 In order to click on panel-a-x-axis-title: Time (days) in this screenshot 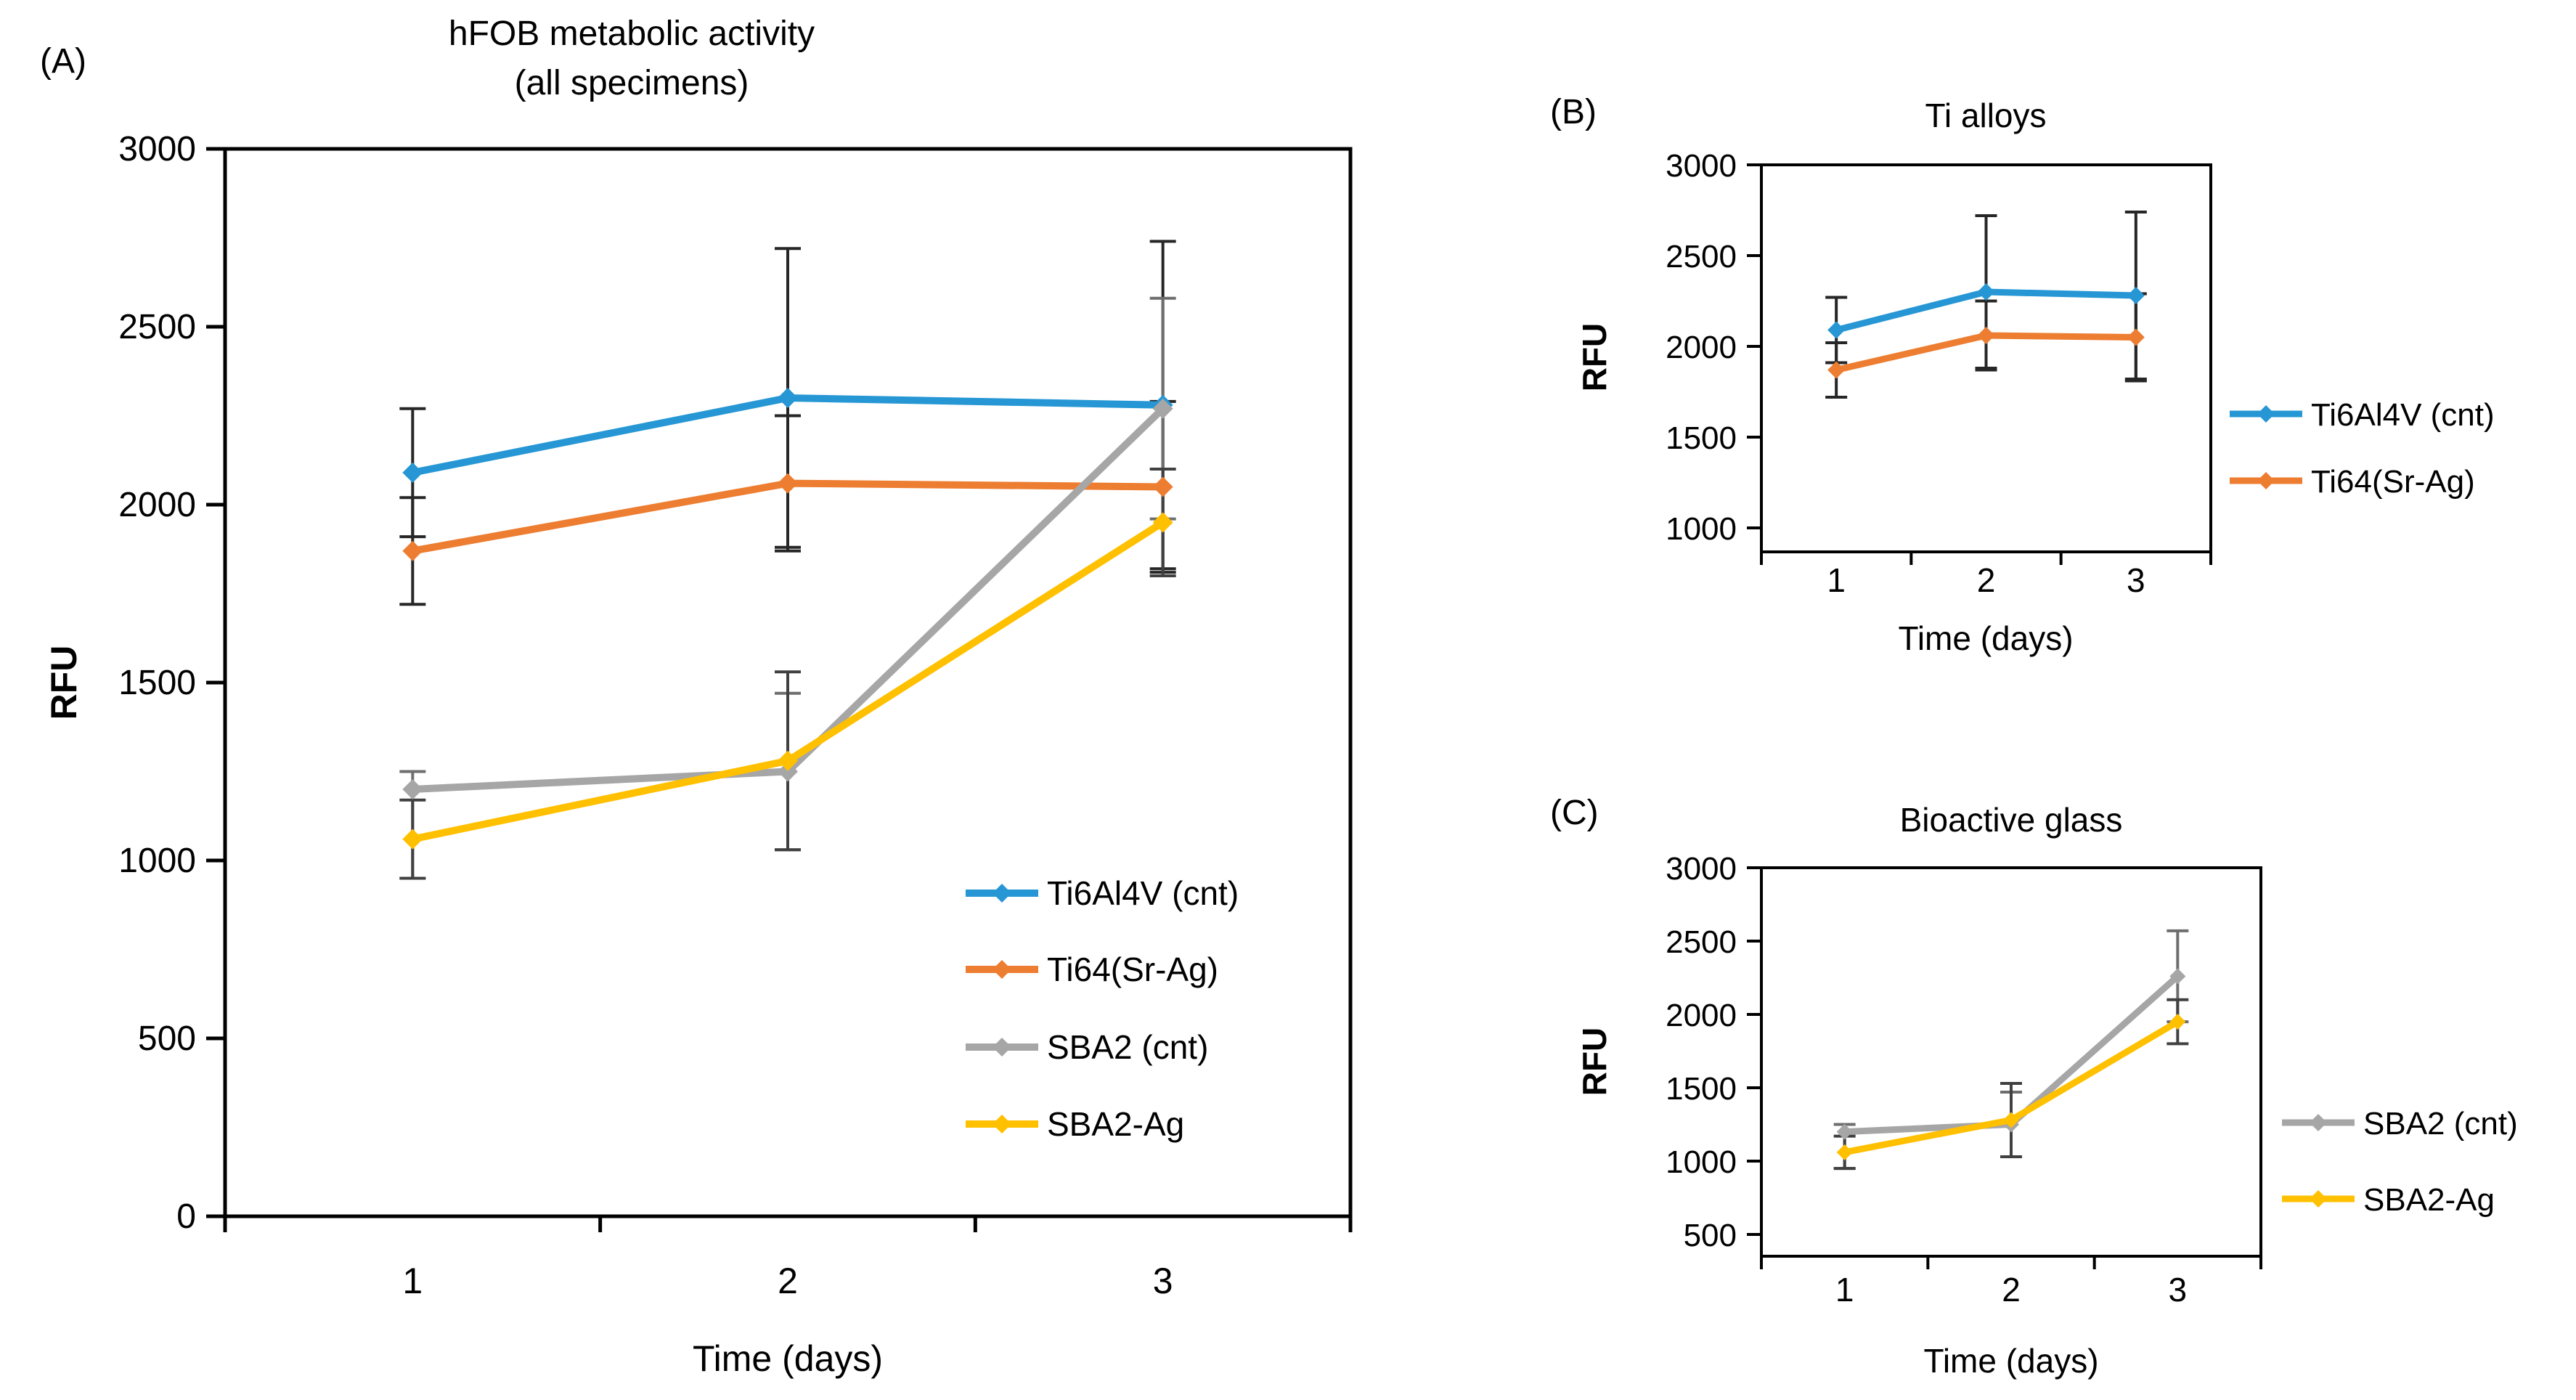, I will do `click(788, 1358)`.